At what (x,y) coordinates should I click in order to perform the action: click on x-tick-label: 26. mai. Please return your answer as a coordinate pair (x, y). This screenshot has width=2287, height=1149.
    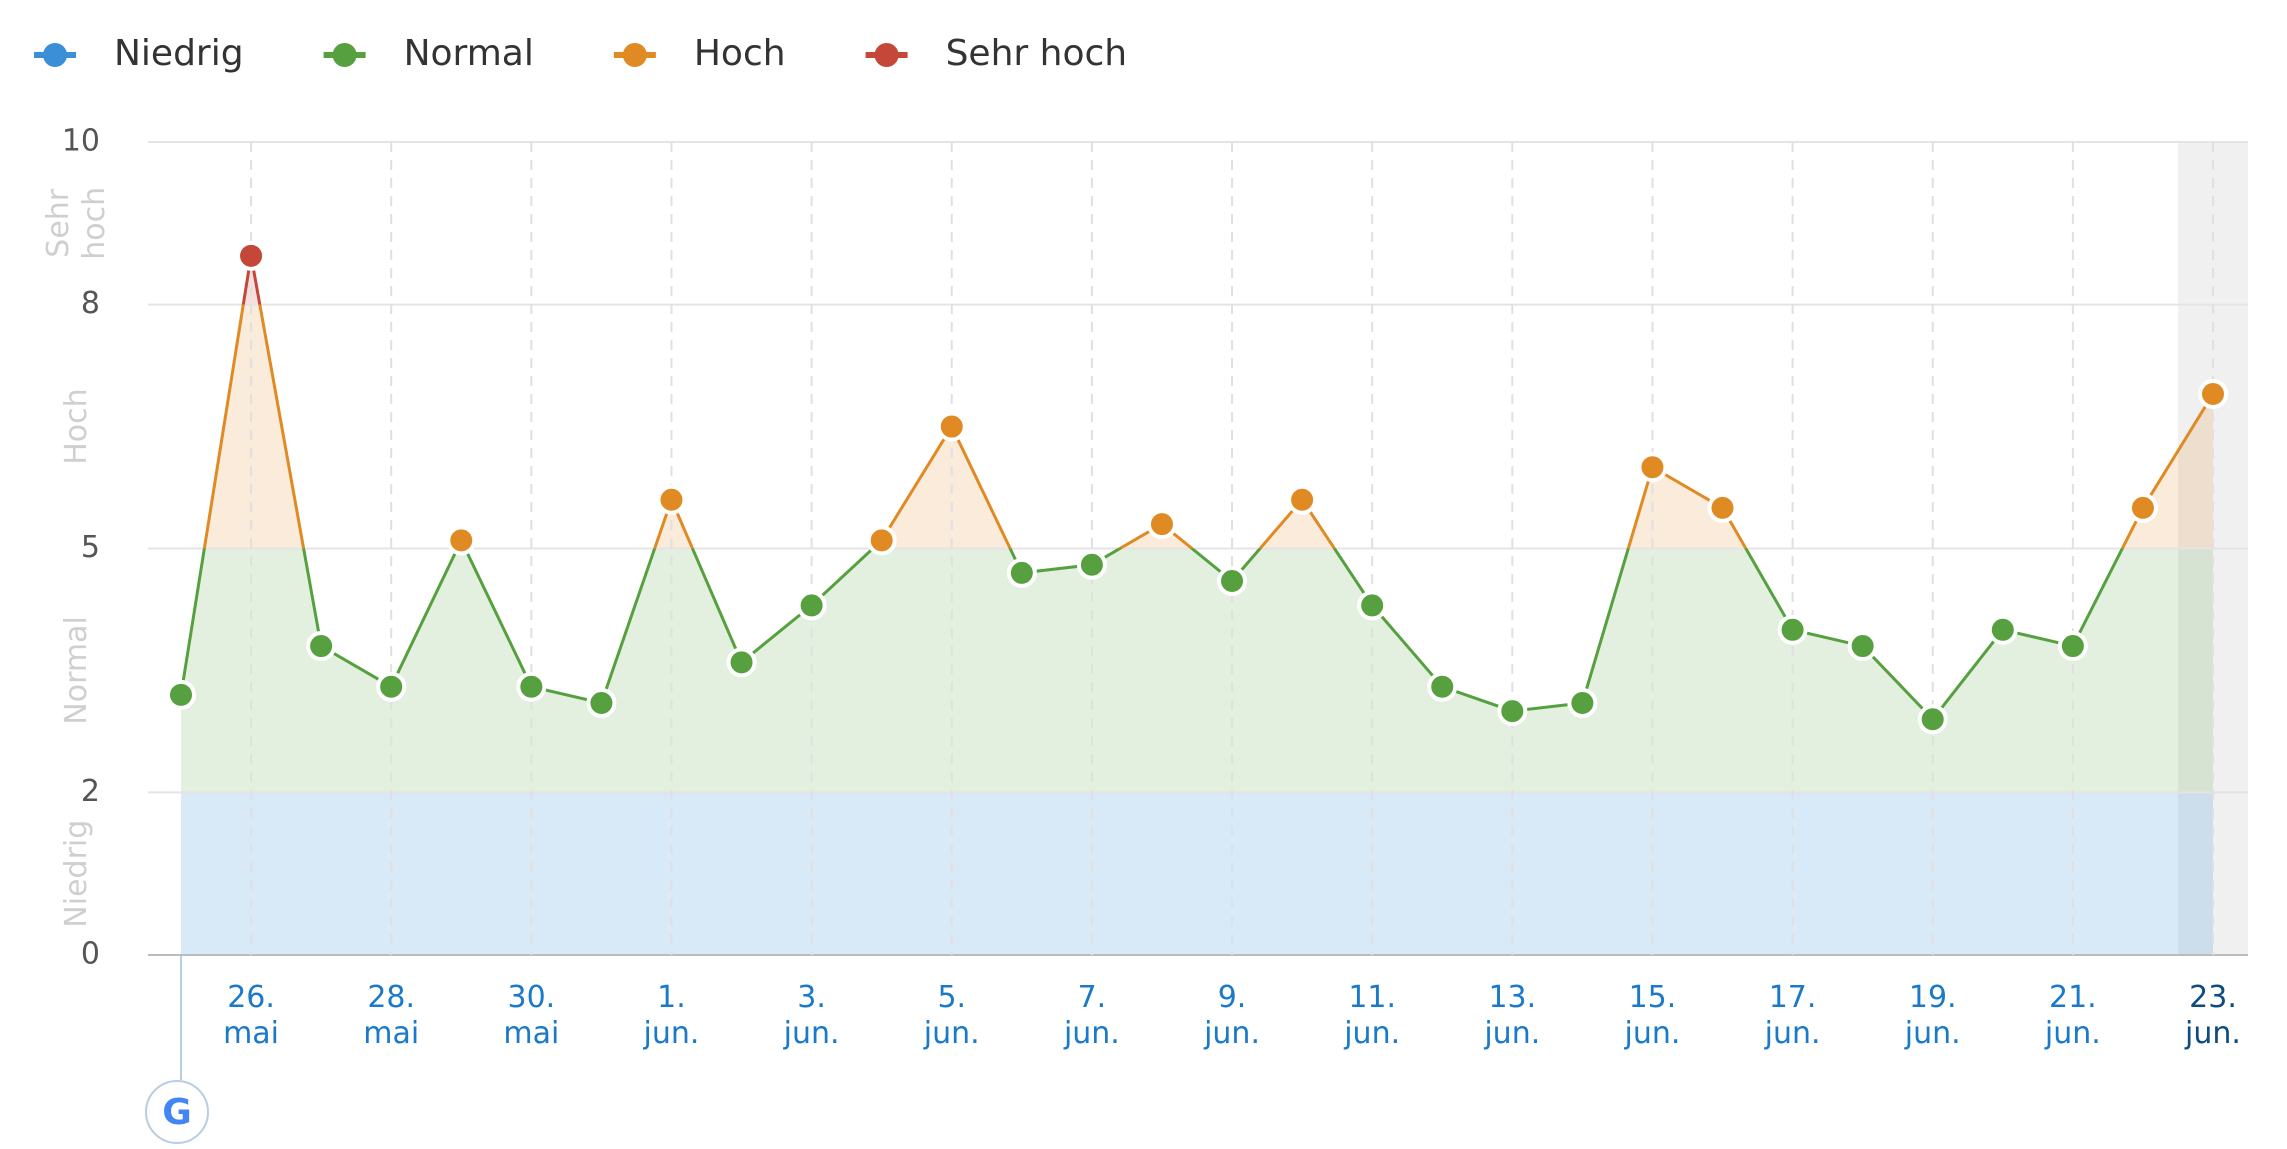
    Looking at the image, I should click on (251, 1015).